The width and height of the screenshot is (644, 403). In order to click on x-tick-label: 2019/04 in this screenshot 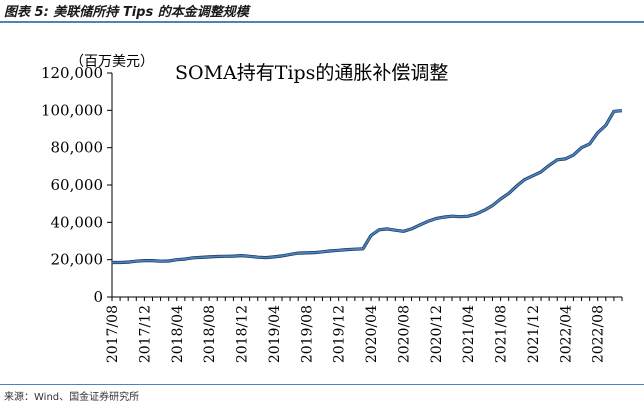, I will do `click(275, 334)`.